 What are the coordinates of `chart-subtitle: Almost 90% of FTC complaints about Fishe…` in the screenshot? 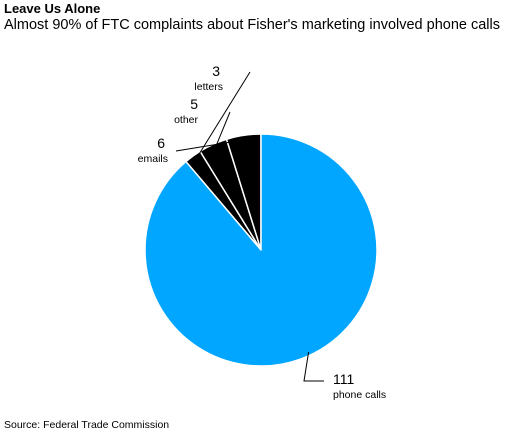 It's located at (252, 25).